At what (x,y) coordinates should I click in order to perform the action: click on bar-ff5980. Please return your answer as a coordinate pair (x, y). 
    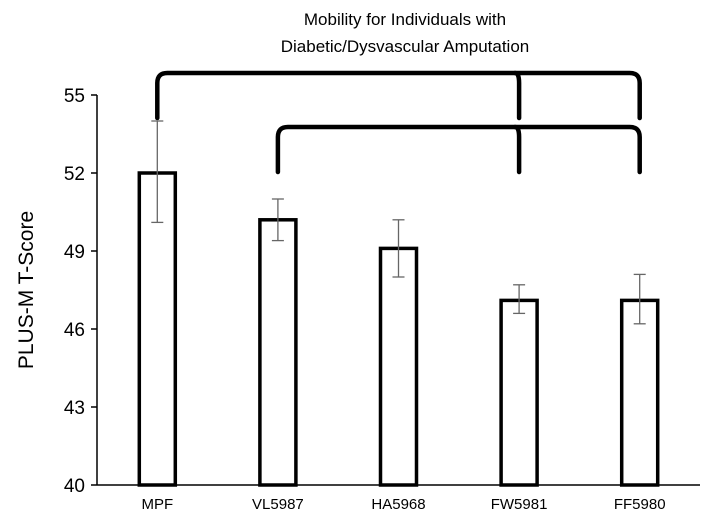
    Looking at the image, I should click on (639, 392).